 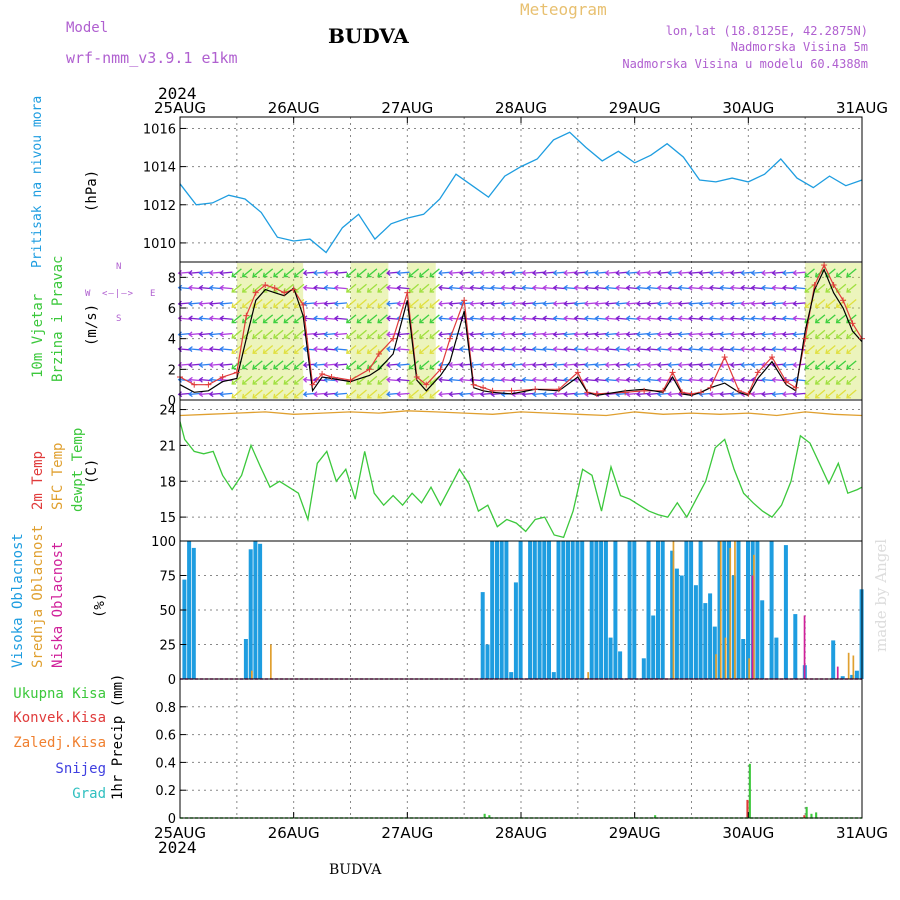 What do you see at coordinates (172, 340) in the screenshot?
I see `y-tick-label: 4` at bounding box center [172, 340].